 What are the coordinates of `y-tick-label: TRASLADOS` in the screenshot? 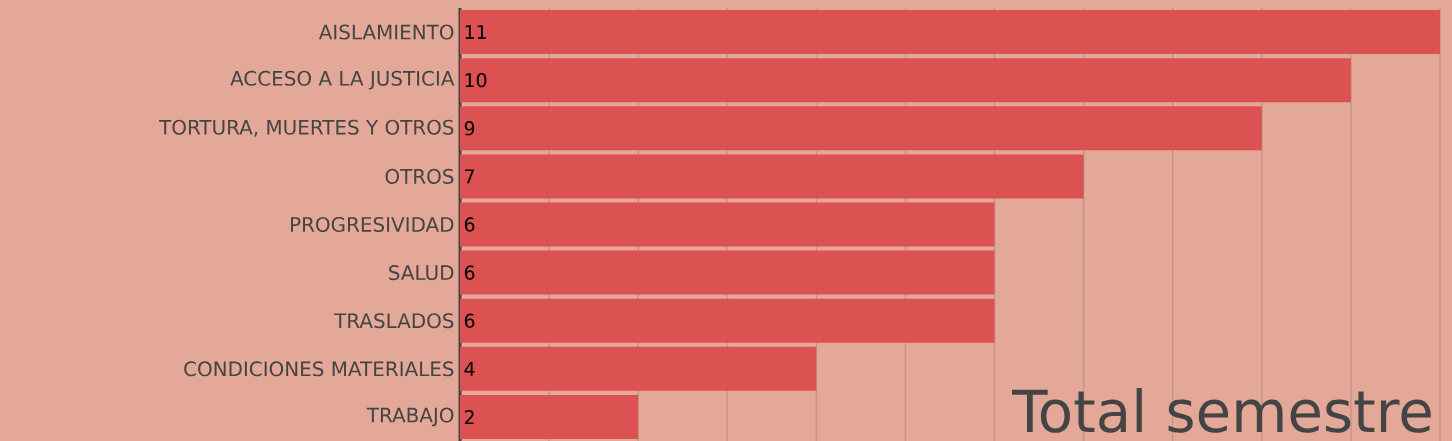 It's located at (394, 321).